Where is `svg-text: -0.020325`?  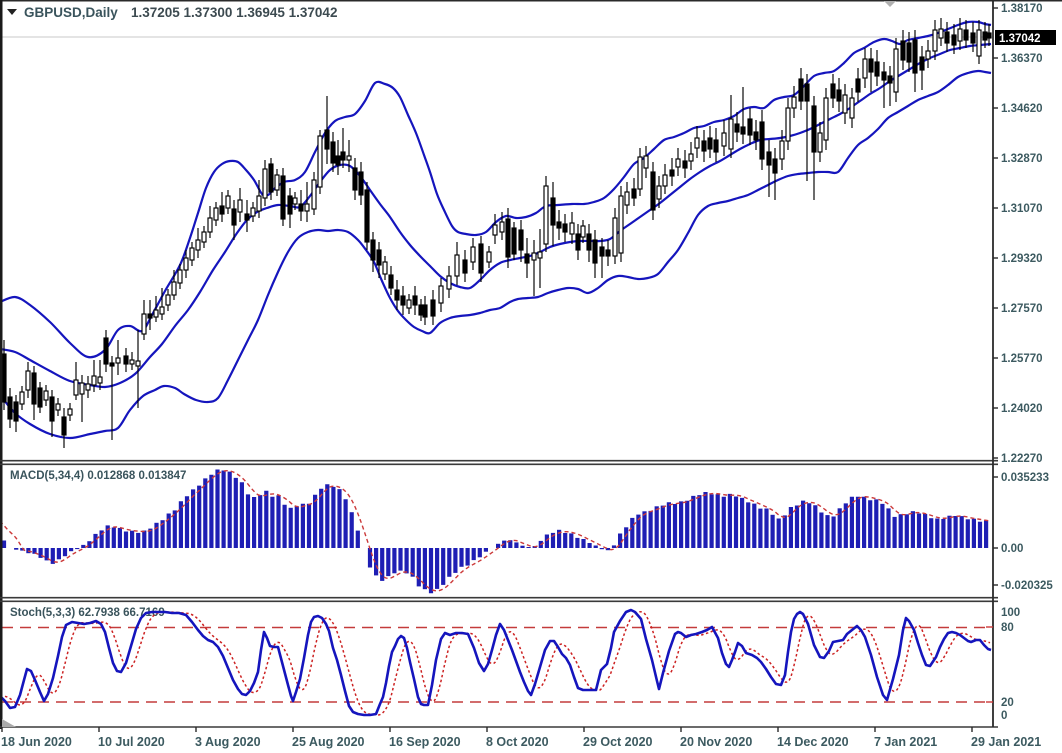
svg-text: -0.020325 is located at coordinates (1027, 586).